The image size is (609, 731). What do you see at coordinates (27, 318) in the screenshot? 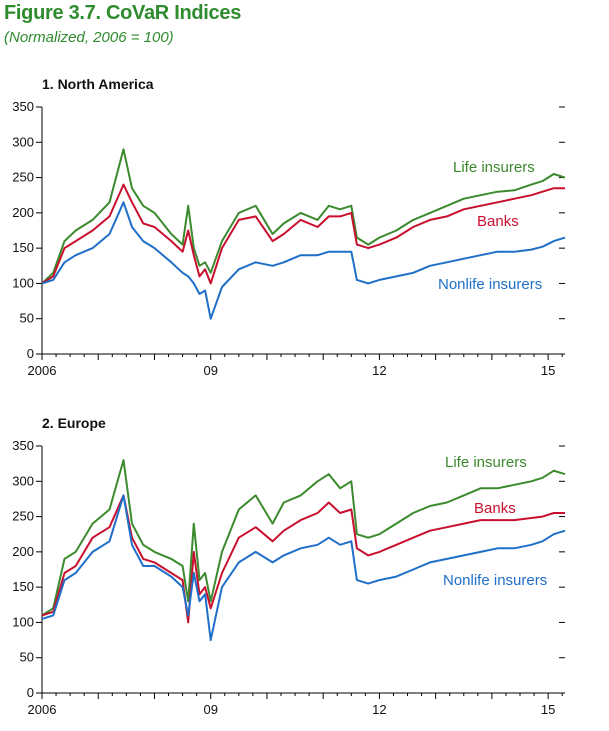
I see `panel-1-ytick-label: 50` at bounding box center [27, 318].